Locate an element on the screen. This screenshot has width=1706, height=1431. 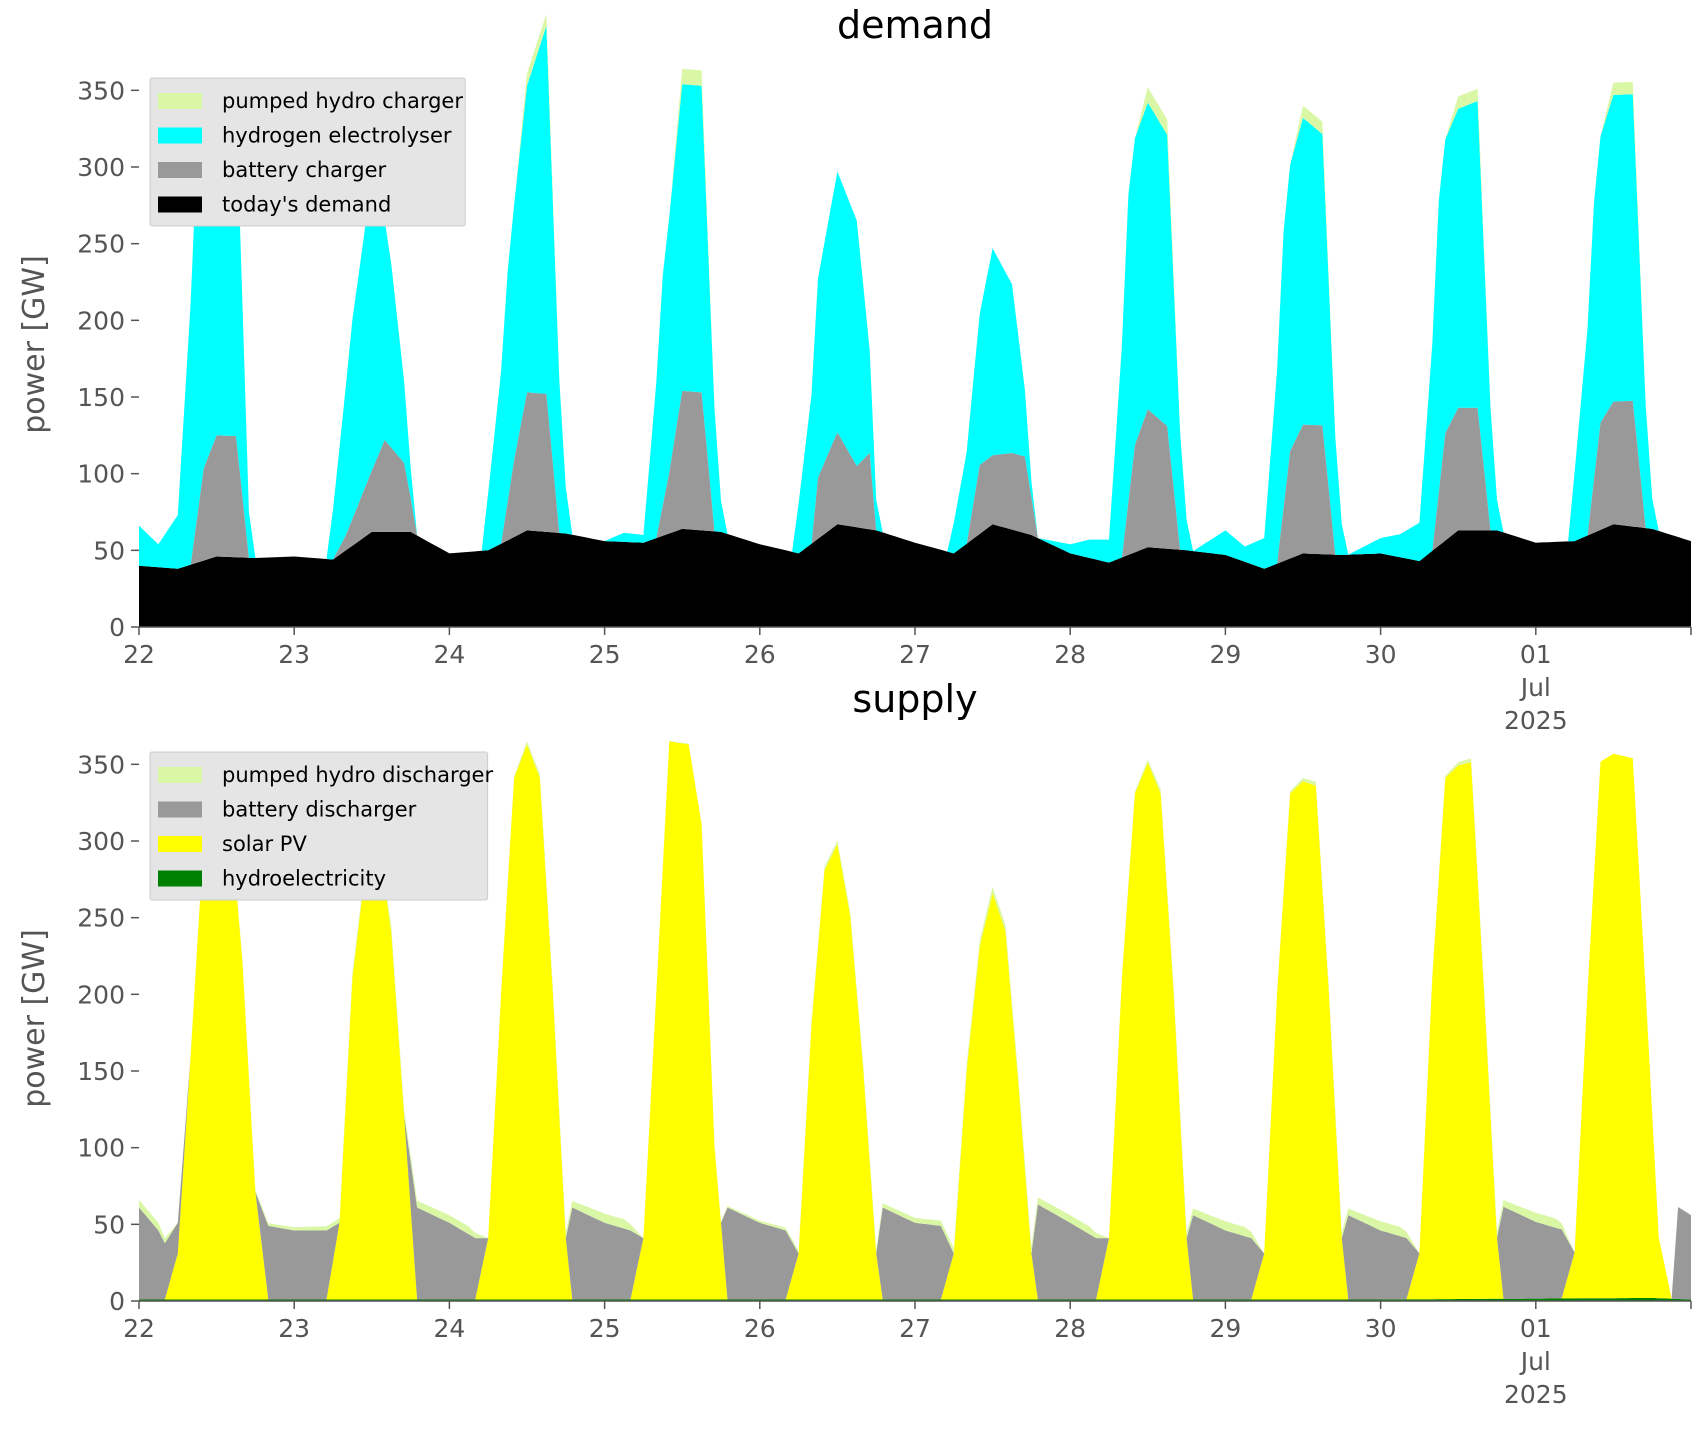
area-today-s-demand is located at coordinates (915, 575).